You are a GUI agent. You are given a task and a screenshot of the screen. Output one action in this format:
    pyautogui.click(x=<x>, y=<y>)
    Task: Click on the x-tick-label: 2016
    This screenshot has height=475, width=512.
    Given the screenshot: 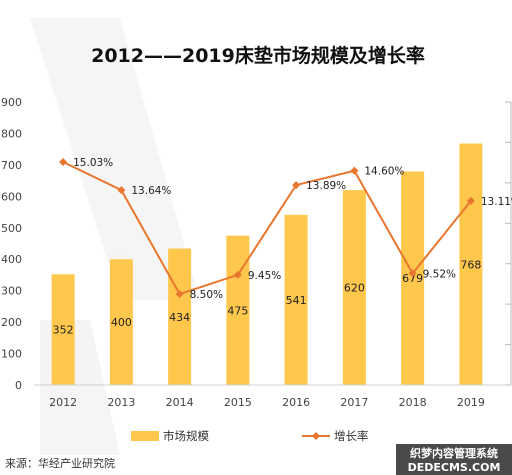 What is the action you would take?
    pyautogui.click(x=296, y=402)
    